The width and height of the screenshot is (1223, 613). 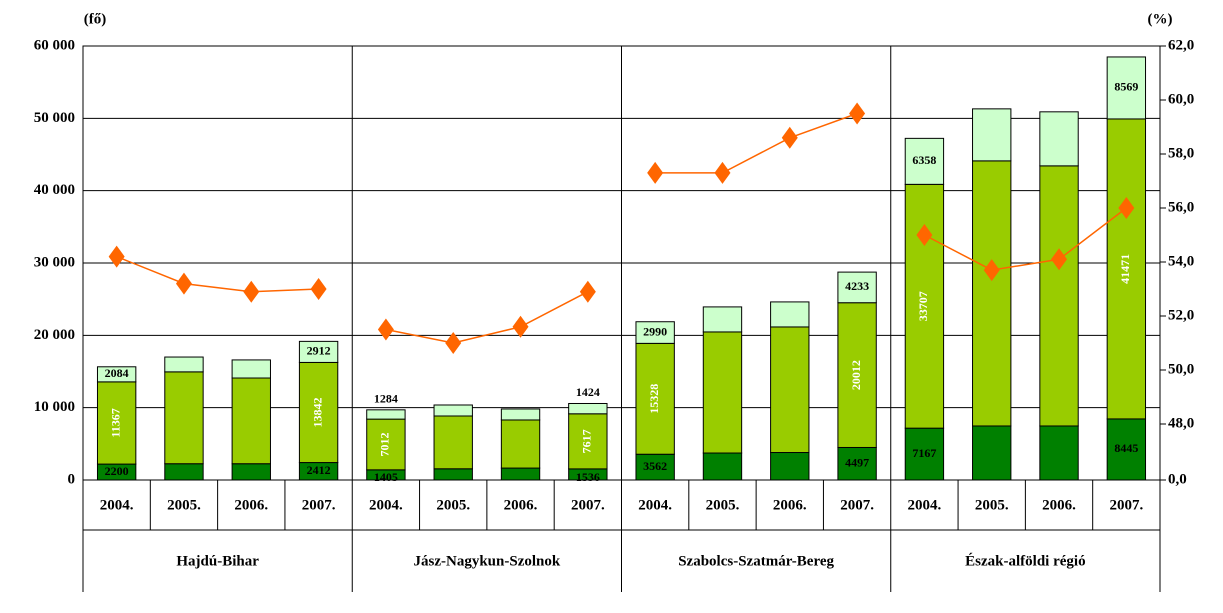 What do you see at coordinates (54, 45) in the screenshot?
I see `y-tick-label: 60 000` at bounding box center [54, 45].